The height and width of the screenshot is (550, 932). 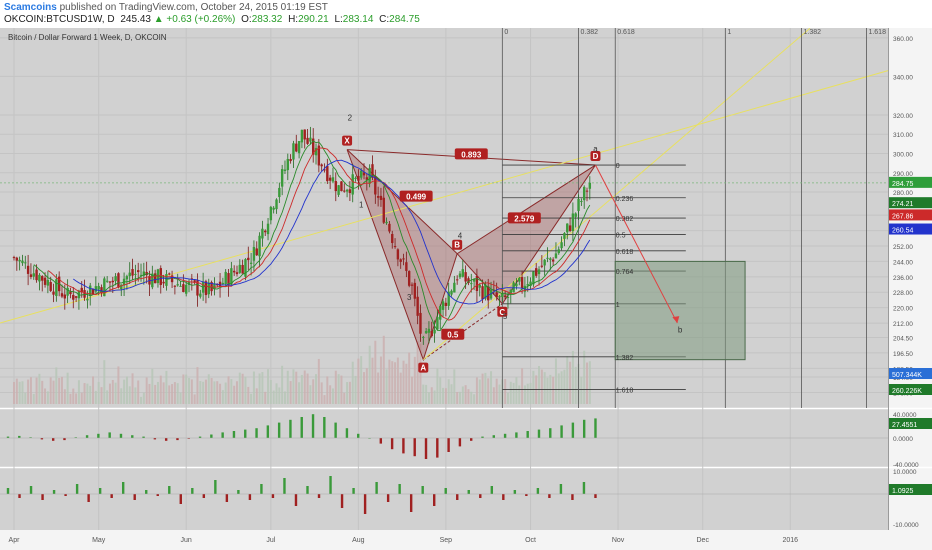 What do you see at coordinates (903, 278) in the screenshot?
I see `price-axis-tick: 236.00` at bounding box center [903, 278].